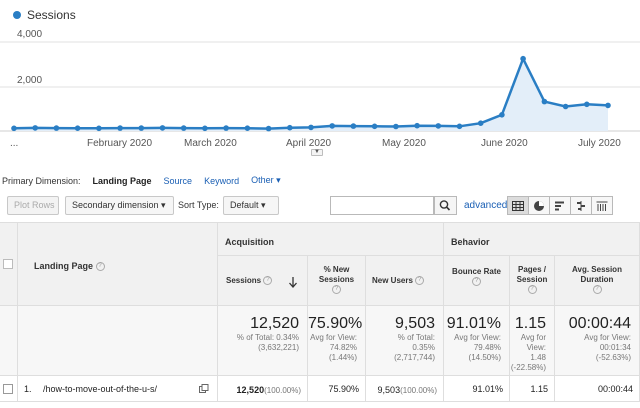  I want to click on summary-avg-delta: (-52.63%), so click(613, 357).